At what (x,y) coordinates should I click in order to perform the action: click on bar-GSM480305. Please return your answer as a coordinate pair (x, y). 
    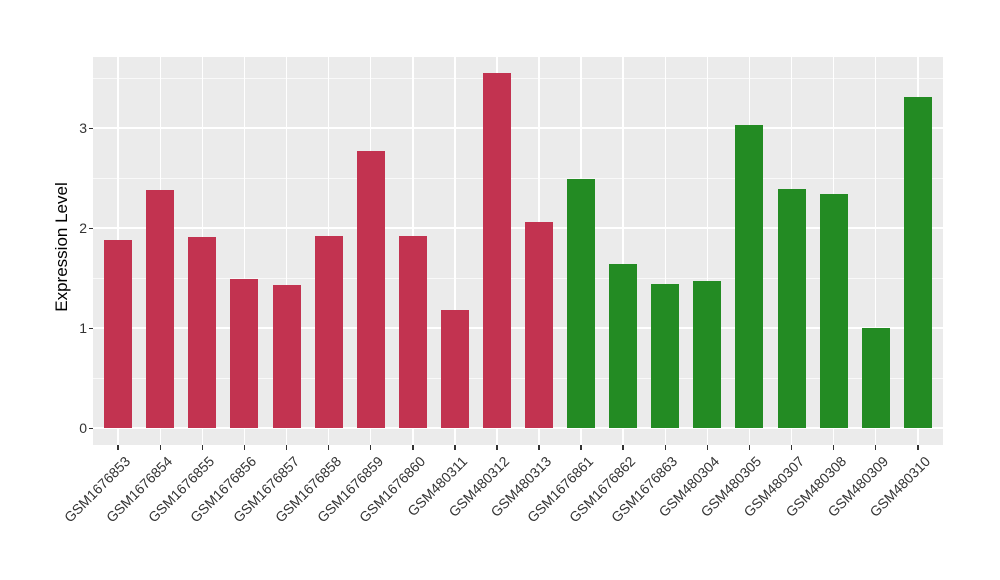
    Looking at the image, I should click on (749, 277).